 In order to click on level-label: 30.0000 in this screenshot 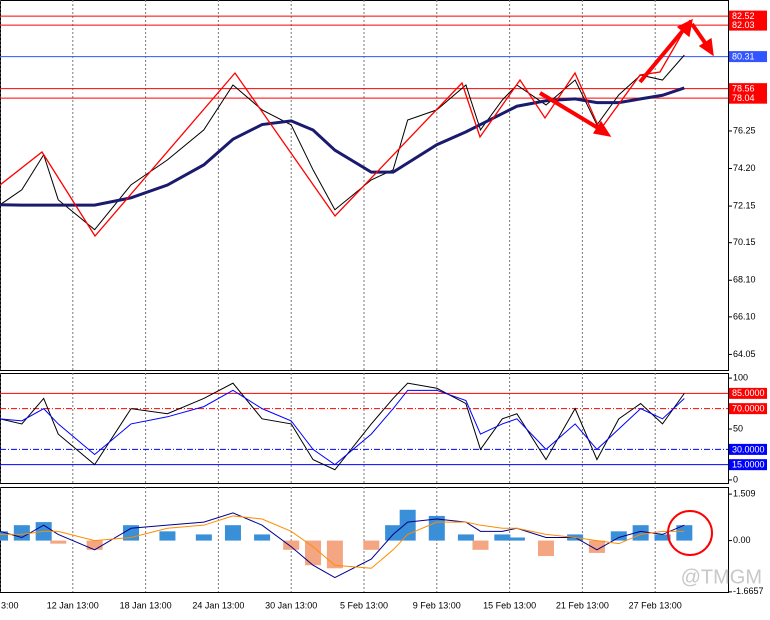, I will do `click(748, 449)`.